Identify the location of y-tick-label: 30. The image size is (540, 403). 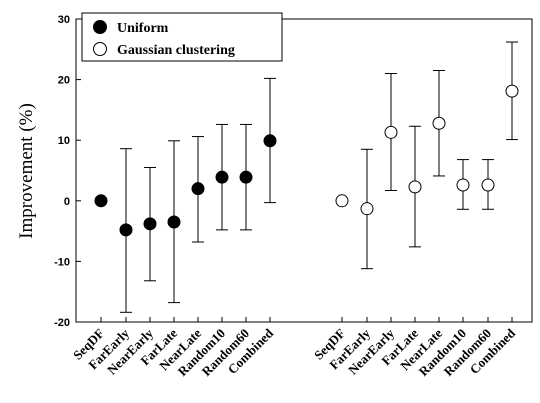
(64, 20).